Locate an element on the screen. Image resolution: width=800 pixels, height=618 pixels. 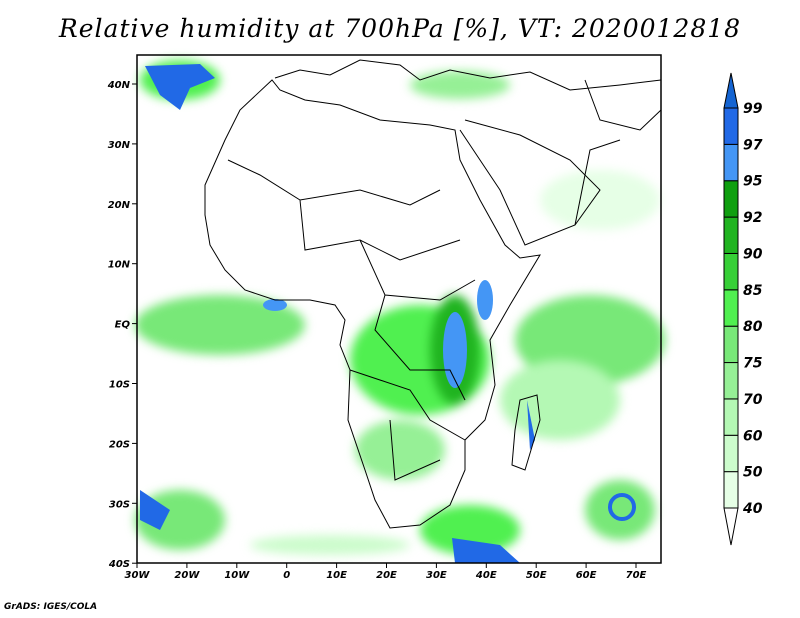
colorbar-label: 90 is located at coordinates (753, 254).